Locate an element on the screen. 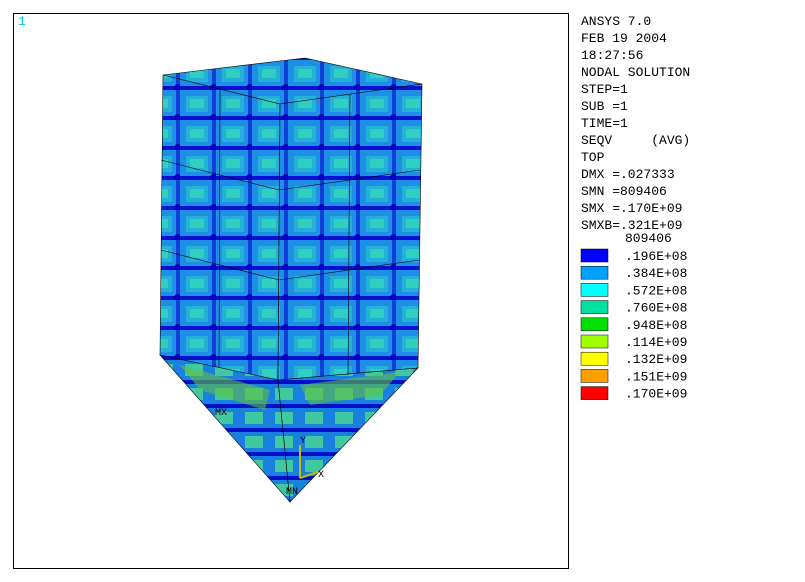 This screenshot has height=582, width=805. axis-triad is located at coordinates (309, 475).